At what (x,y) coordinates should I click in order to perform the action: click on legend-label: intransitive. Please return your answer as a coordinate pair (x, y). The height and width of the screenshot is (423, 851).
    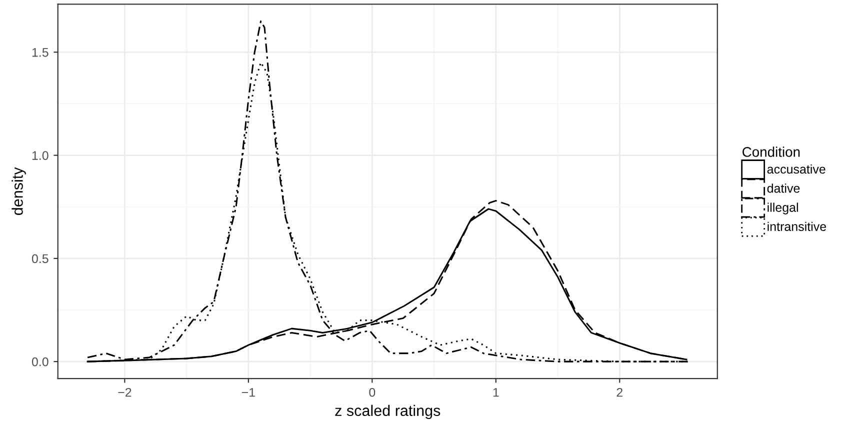
    Looking at the image, I should click on (797, 227).